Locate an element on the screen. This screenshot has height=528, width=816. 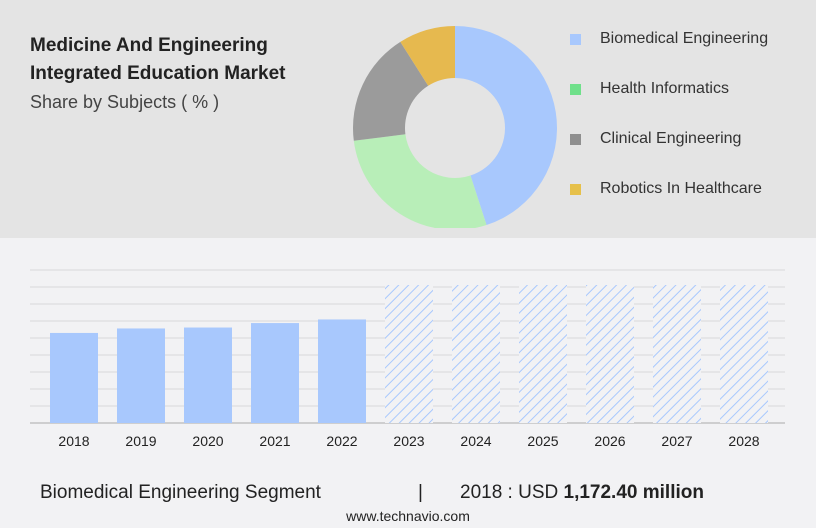
x-tick-label: 2022 is located at coordinates (341, 441).